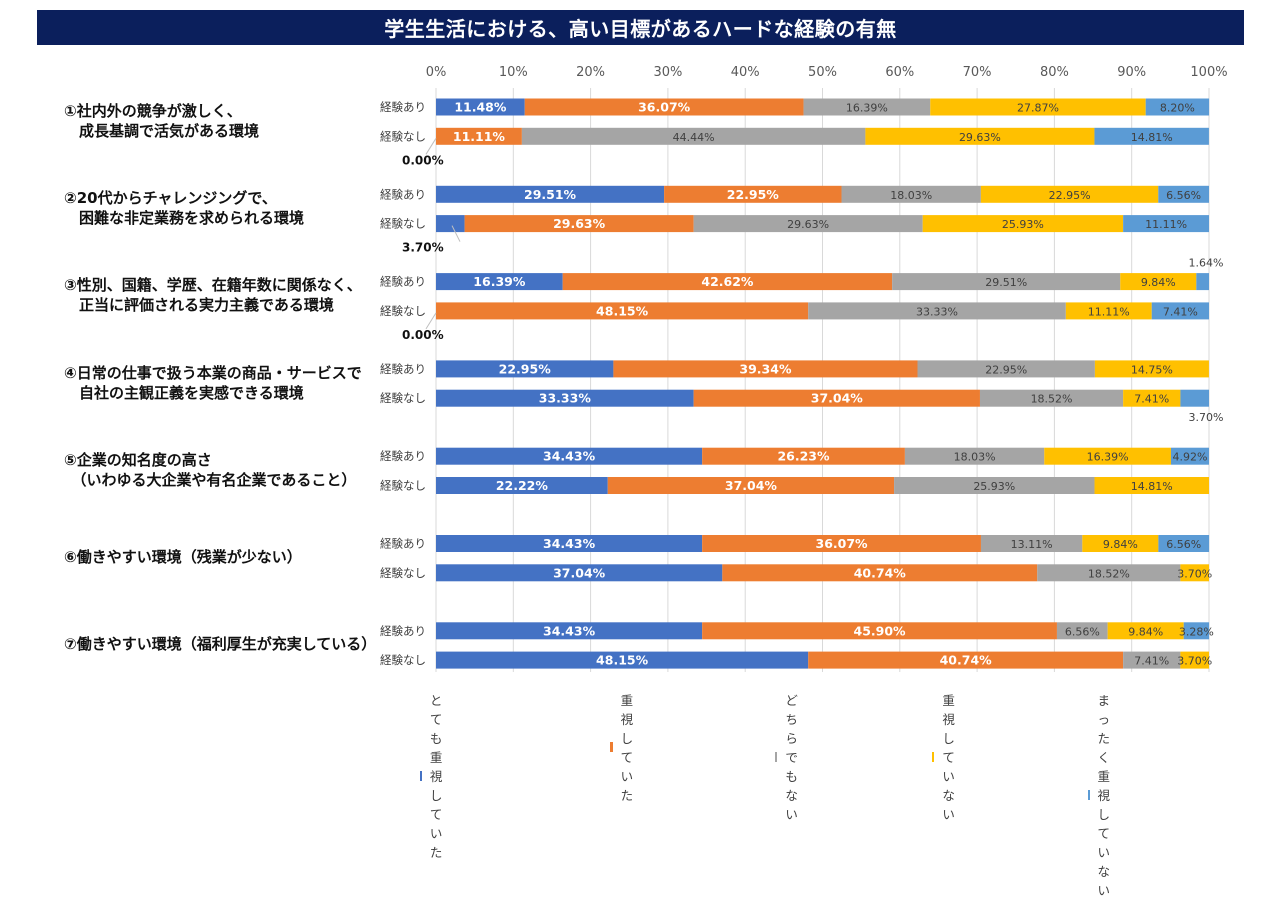 The image size is (1280, 899). I want to click on data-label: 18.52%, so click(1052, 399).